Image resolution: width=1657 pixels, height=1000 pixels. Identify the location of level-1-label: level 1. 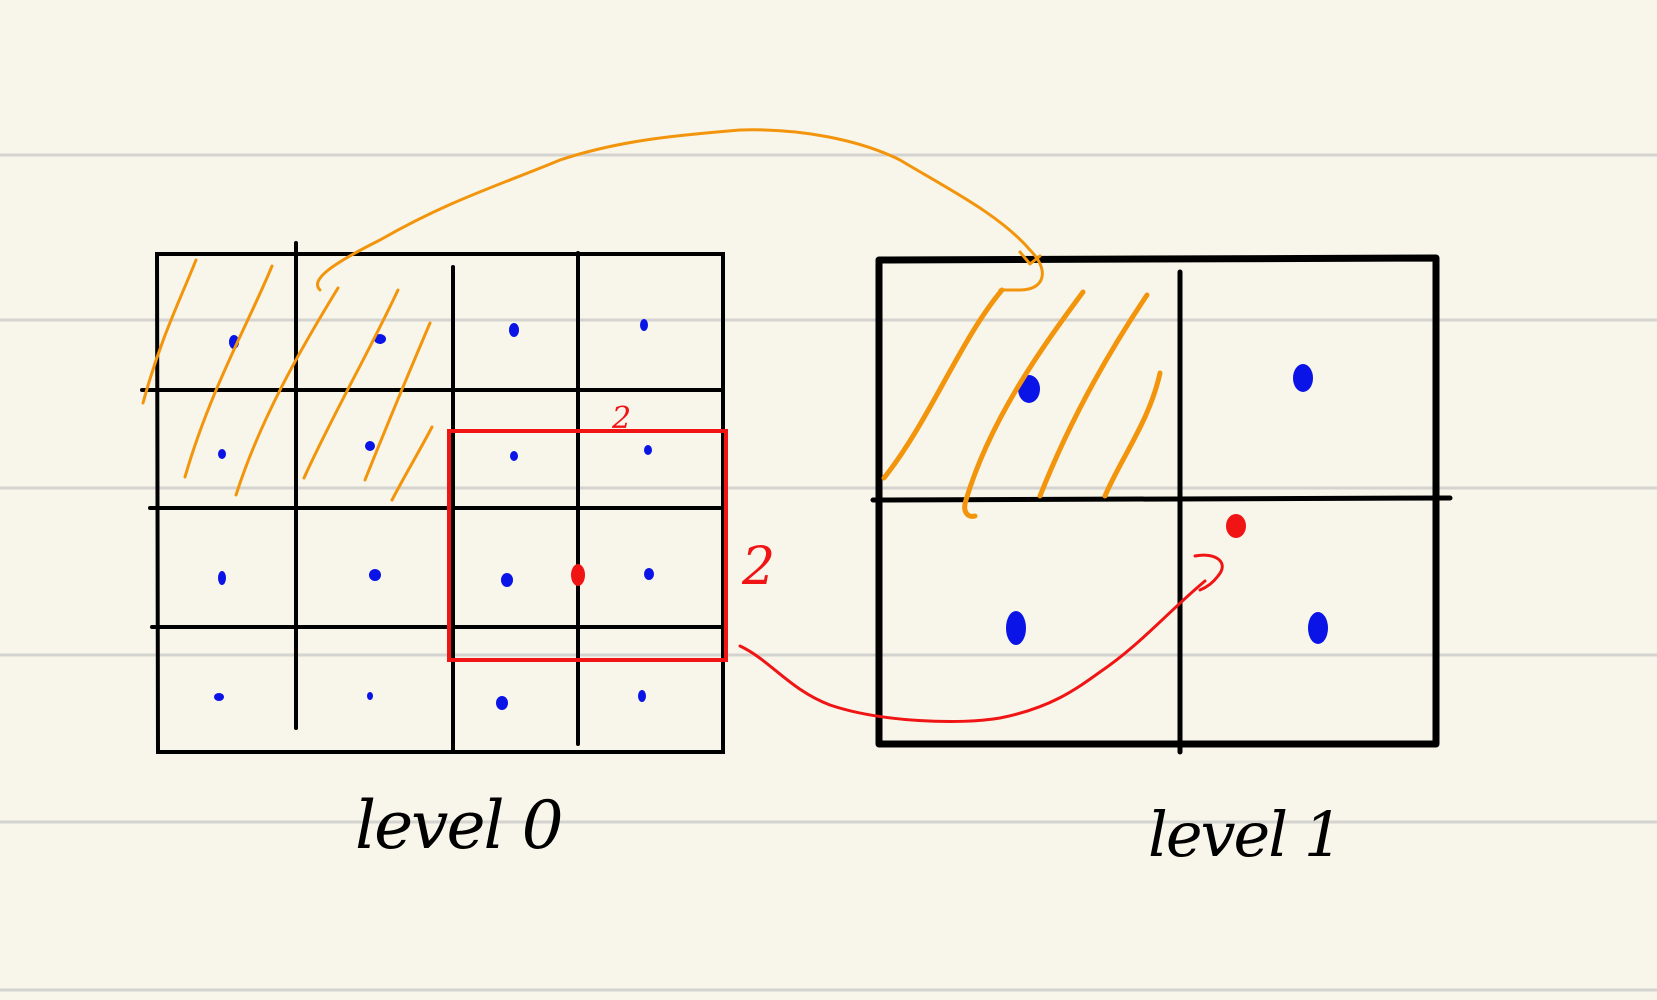
(1244, 834).